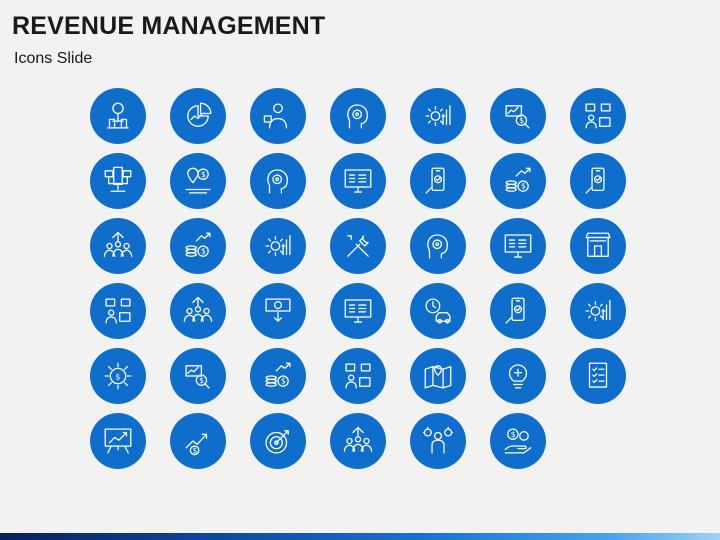 The image size is (720, 540). I want to click on businesswoman-presenter-icon-glyph, so click(275, 116).